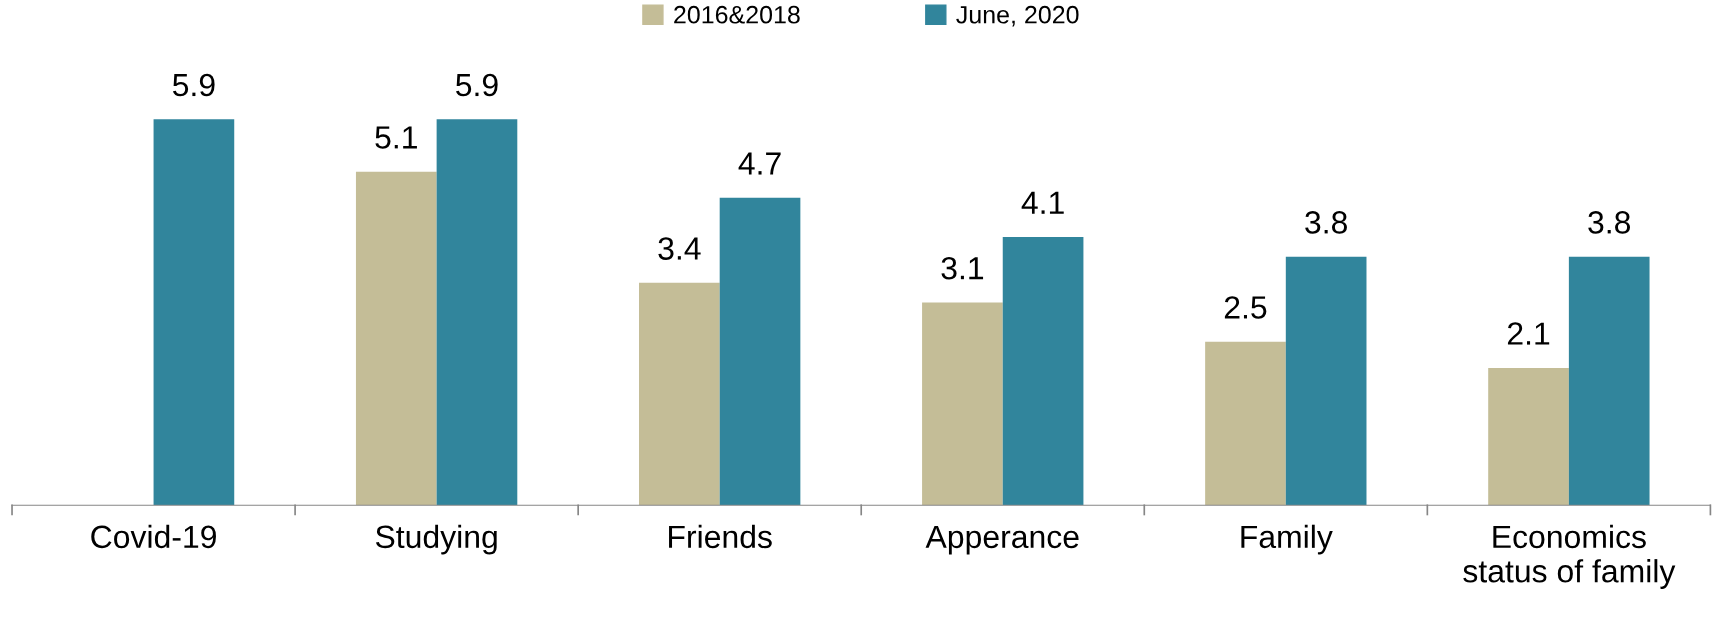 The width and height of the screenshot is (1719, 630). What do you see at coordinates (396, 137) in the screenshot?
I see `data-label: 5.1` at bounding box center [396, 137].